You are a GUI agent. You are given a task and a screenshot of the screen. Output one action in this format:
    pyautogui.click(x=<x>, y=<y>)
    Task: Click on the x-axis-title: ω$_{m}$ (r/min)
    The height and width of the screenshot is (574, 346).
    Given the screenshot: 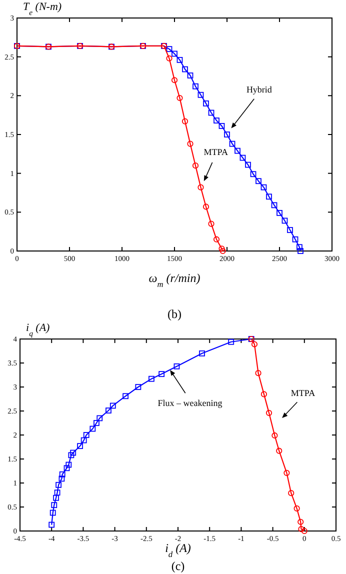 What is the action you would take?
    pyautogui.click(x=174, y=279)
    